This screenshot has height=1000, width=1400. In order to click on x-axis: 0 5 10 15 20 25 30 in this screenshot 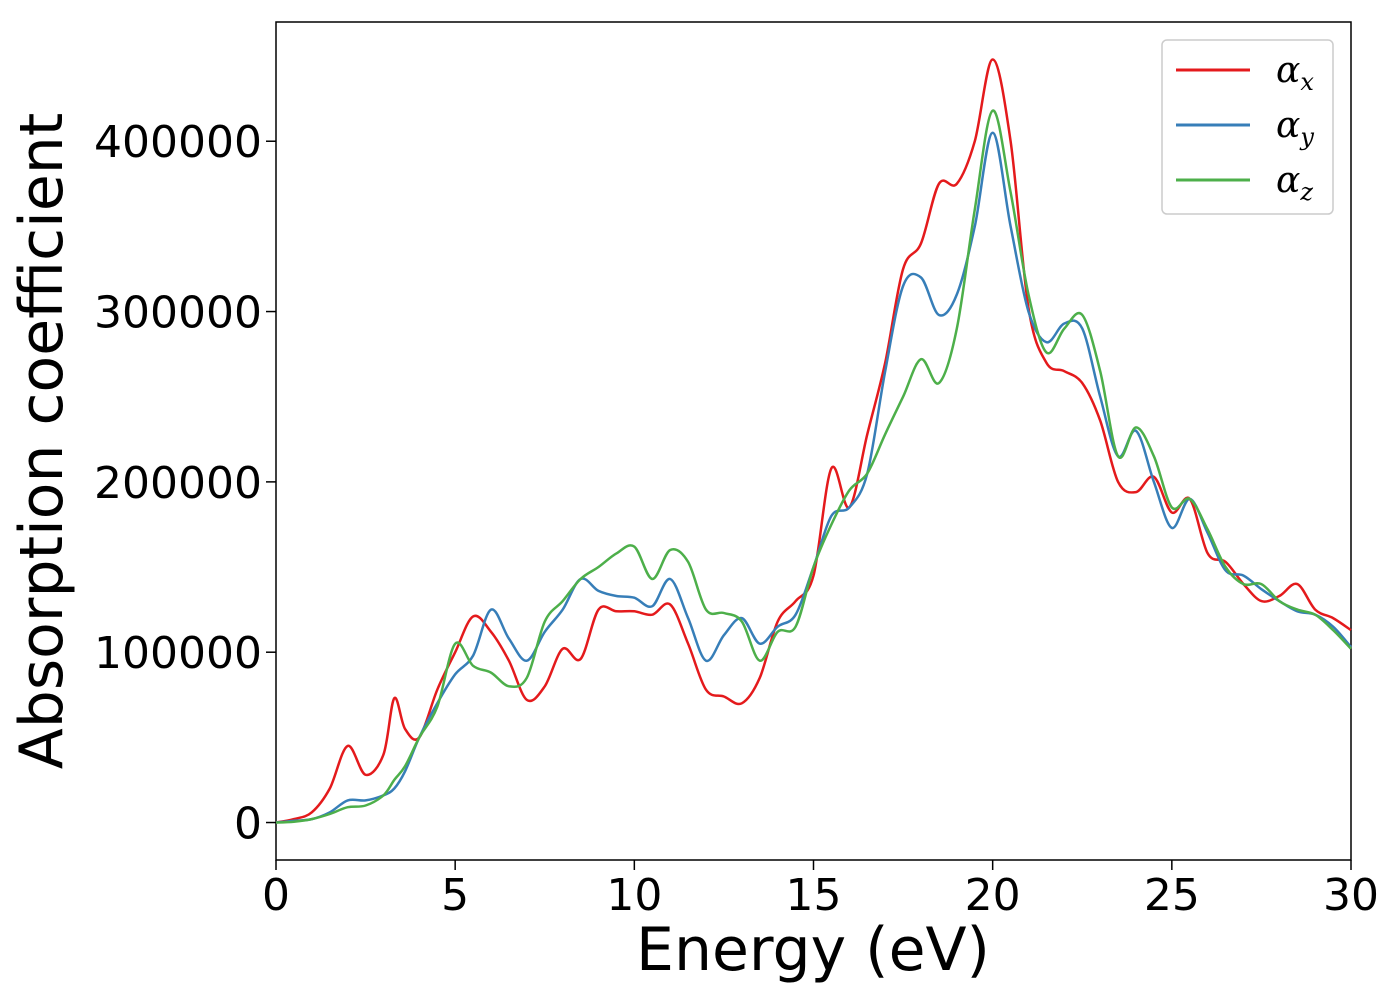, I will do `click(820, 890)`.